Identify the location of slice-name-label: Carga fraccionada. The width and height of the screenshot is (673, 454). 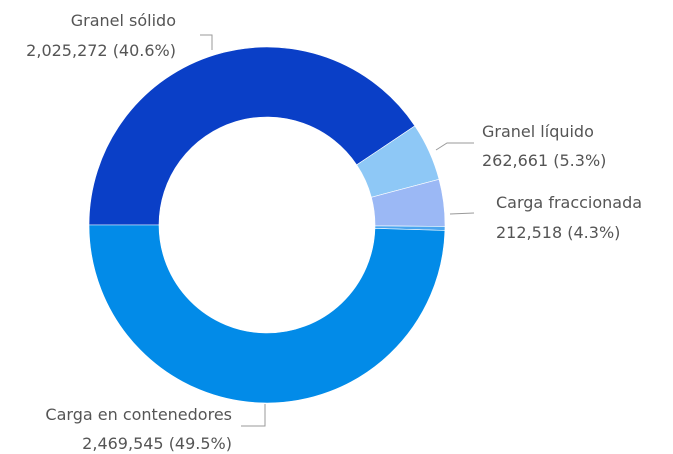
(569, 202).